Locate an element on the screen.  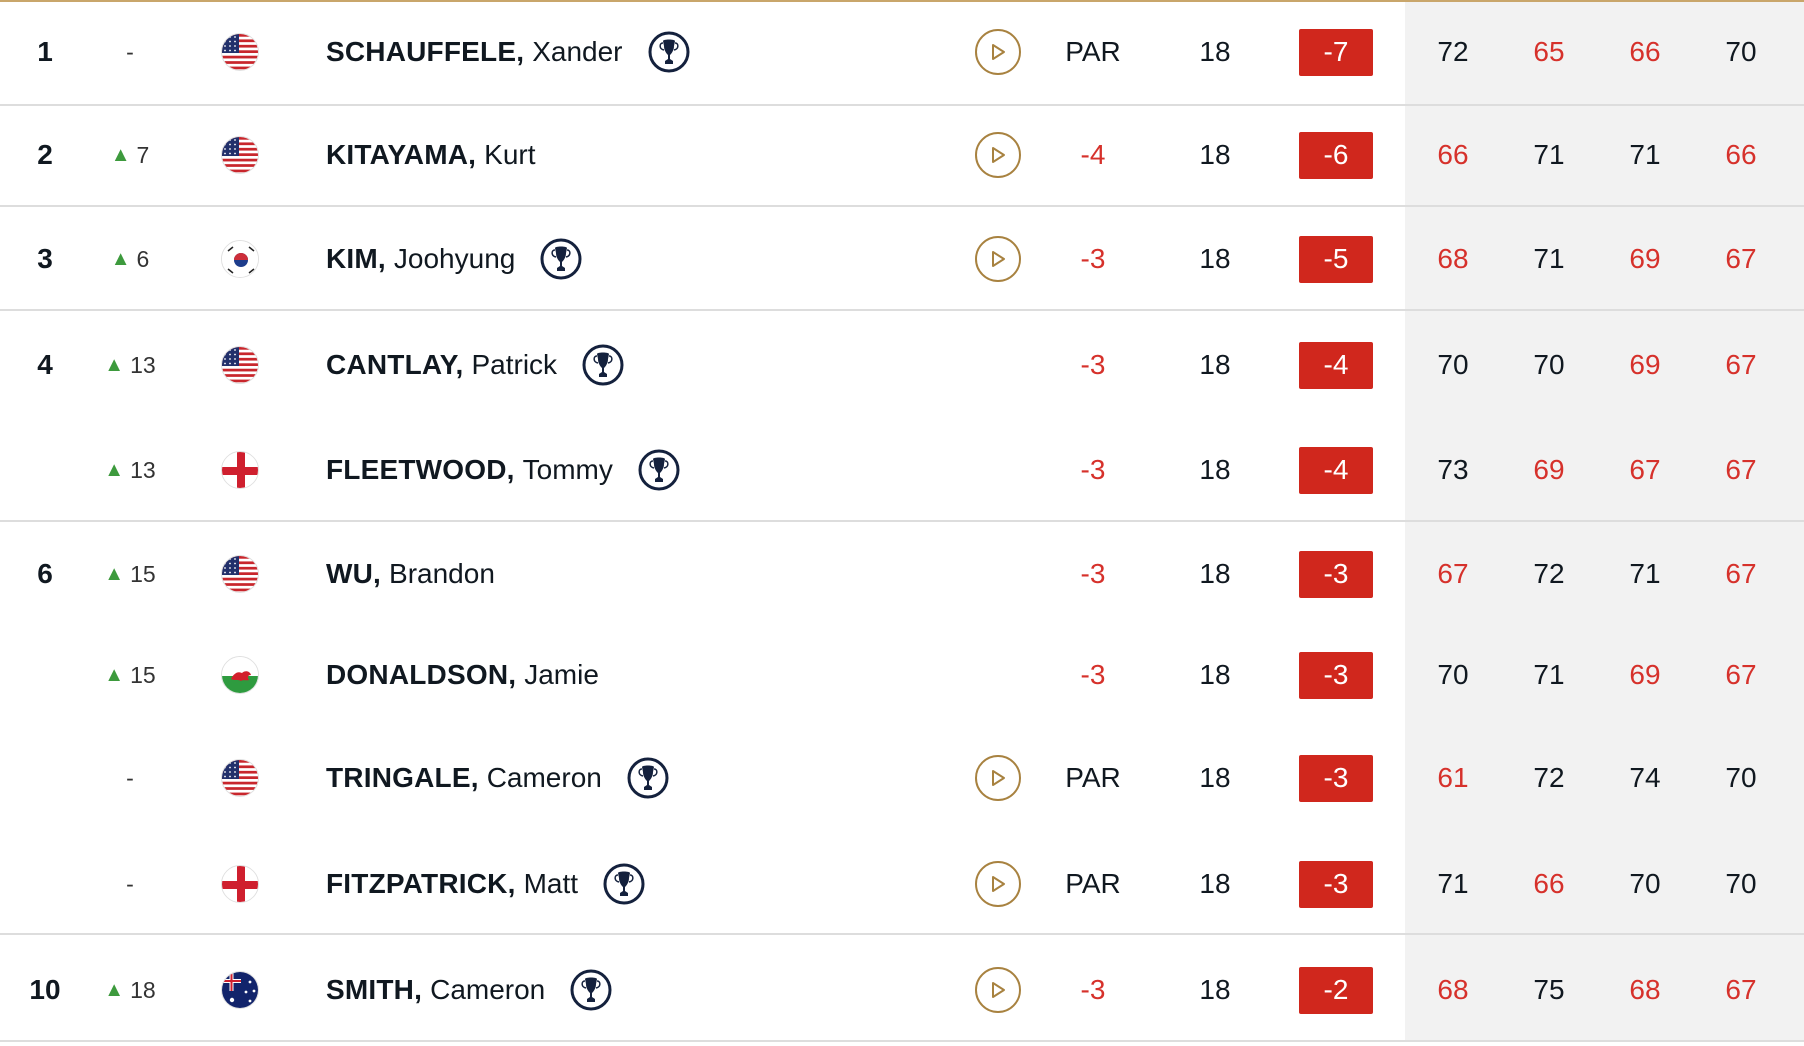
total-cell: -4 is located at coordinates (1336, 365).